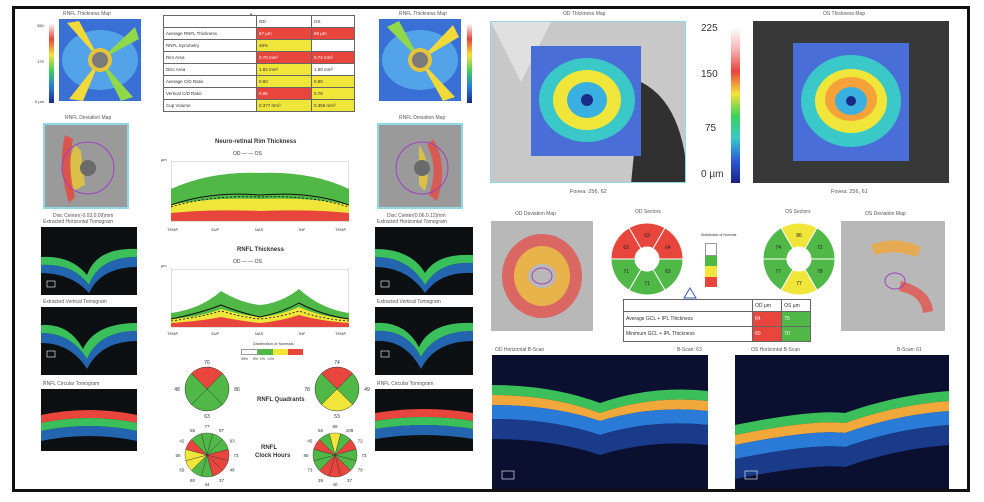  Describe the element at coordinates (302, 333) in the screenshot. I see `rnfl-axis-inf: INF` at that location.